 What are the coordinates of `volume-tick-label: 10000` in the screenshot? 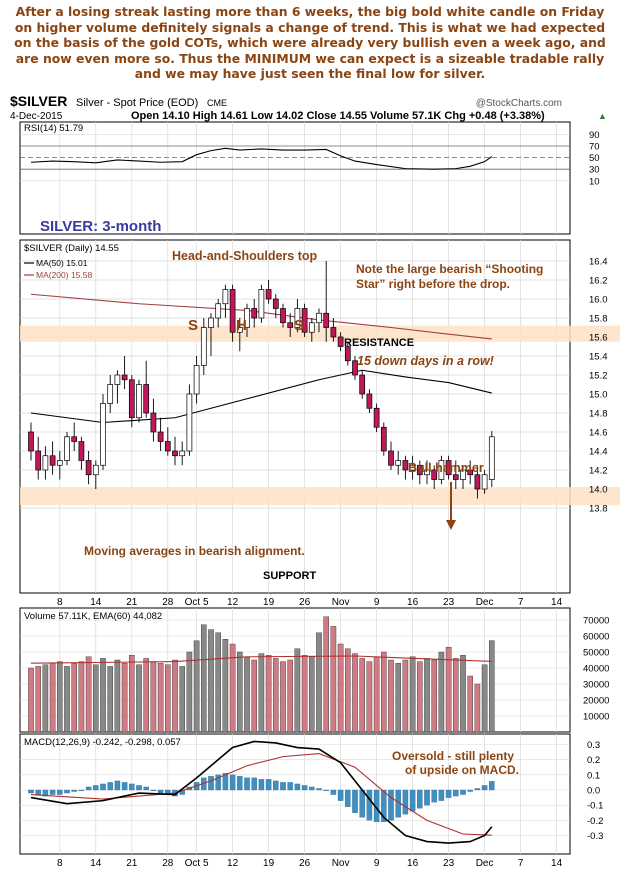 It's located at (596, 717).